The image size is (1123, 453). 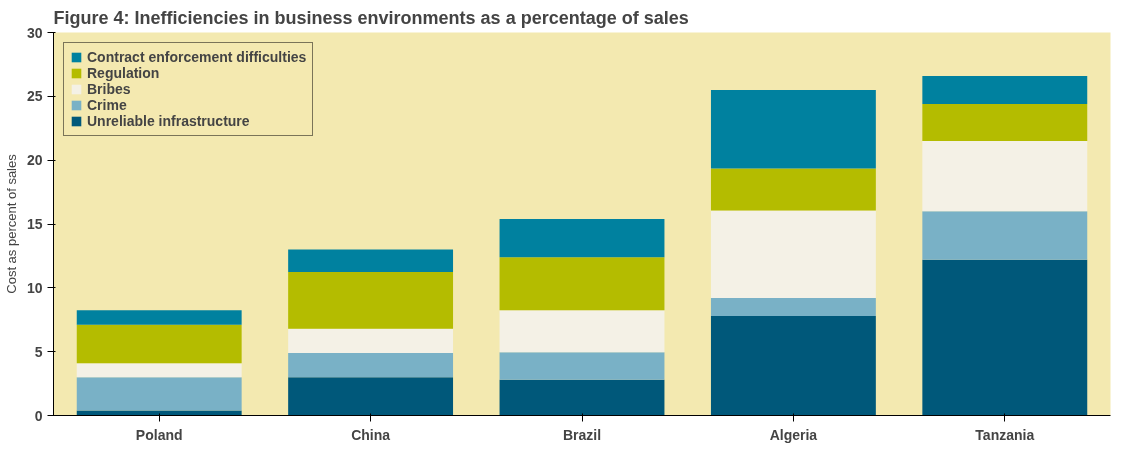 I want to click on y-tick-label: 10, so click(x=34, y=287).